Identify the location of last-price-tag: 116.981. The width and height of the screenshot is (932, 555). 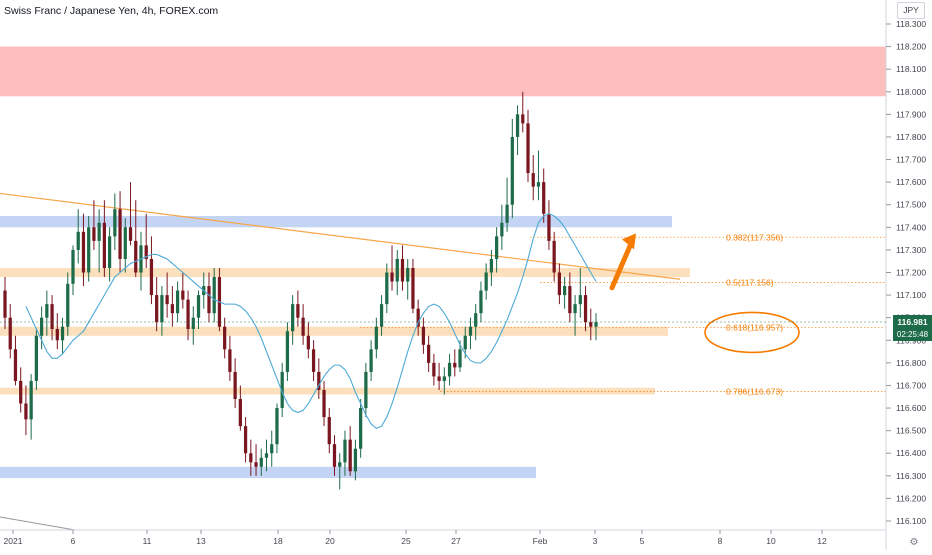
(912, 321).